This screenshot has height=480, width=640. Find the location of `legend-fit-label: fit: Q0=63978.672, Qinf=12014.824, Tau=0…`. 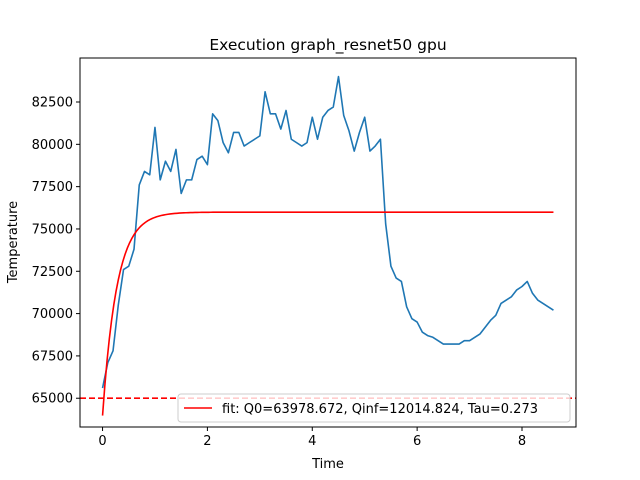

legend-fit-label: fit: Q0=63978.672, Qinf=12014.824, Tau=0… is located at coordinates (380, 409).